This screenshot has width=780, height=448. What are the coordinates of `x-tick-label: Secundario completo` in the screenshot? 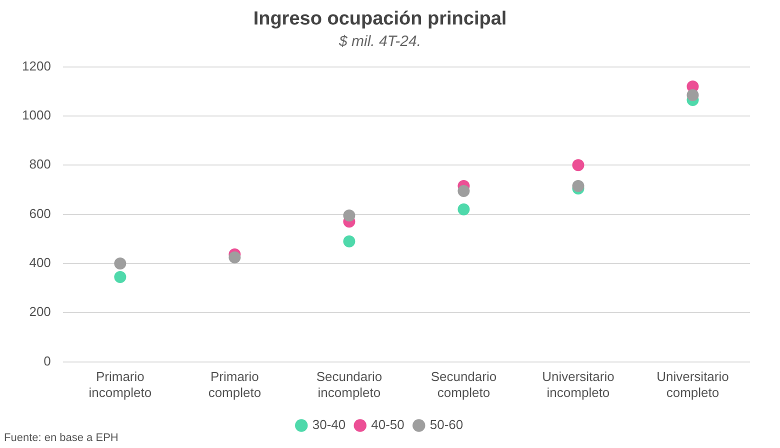 It's located at (463, 384).